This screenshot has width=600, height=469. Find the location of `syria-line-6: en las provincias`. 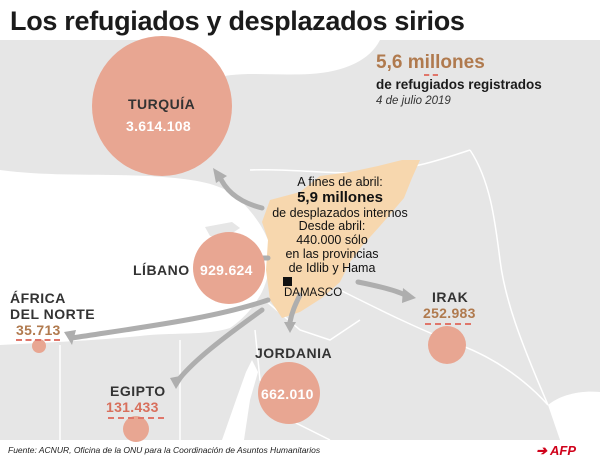

syria-line-6: en las provincias is located at coordinates (332, 254).